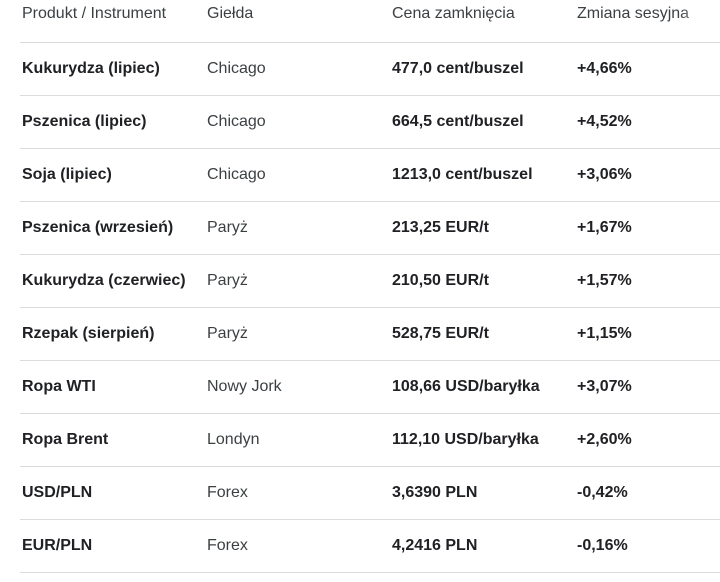 Image resolution: width=720 pixels, height=582 pixels. Describe the element at coordinates (647, 69) in the screenshot. I see `cell-session-change: +4,66%` at that location.